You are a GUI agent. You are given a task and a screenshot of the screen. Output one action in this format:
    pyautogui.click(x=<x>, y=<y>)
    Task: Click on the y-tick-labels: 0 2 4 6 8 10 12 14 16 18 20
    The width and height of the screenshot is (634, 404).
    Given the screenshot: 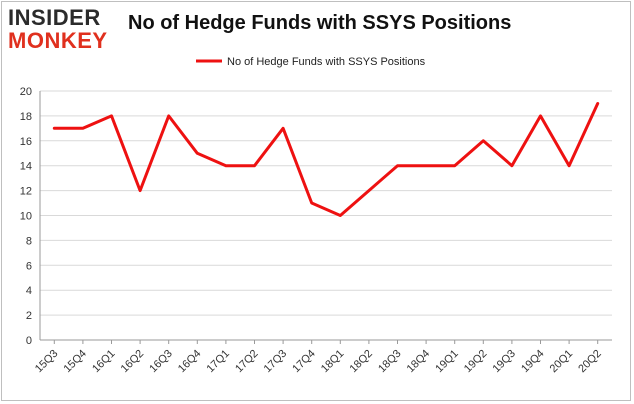 What is the action you would take?
    pyautogui.click(x=26, y=216)
    